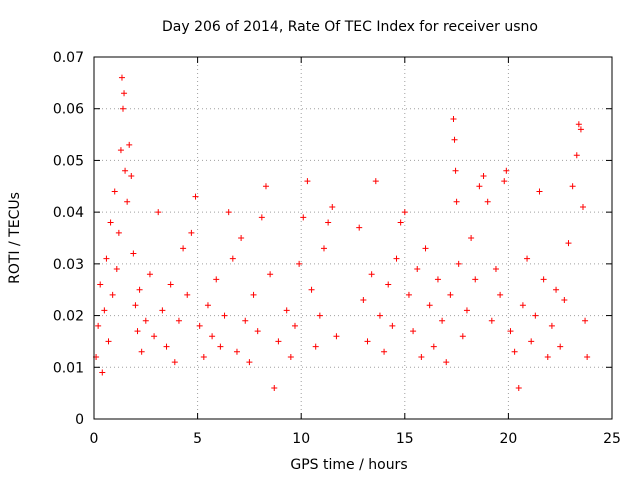 The image size is (640, 480). What do you see at coordinates (68, 213) in the screenshot?
I see `y-tick-label: 0.04` at bounding box center [68, 213].